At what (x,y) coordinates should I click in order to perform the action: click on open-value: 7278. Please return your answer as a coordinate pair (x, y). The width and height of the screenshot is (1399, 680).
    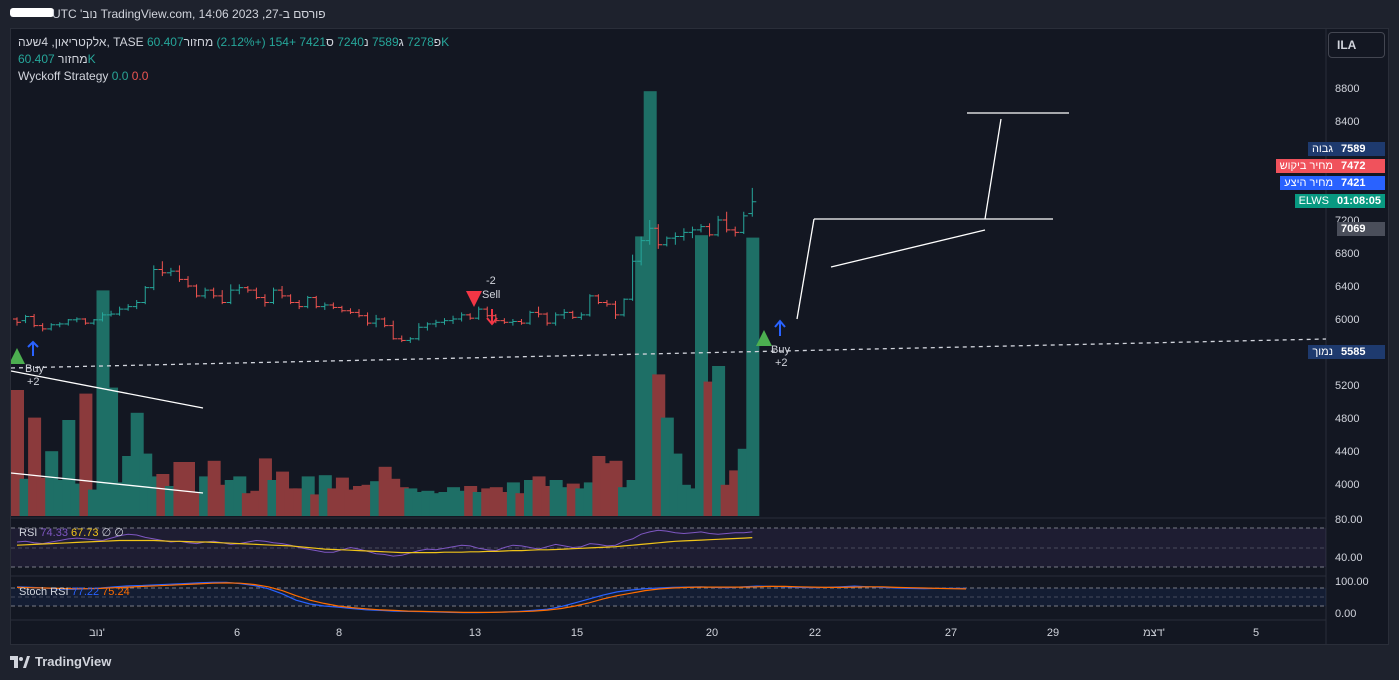
    Looking at the image, I should click on (420, 42).